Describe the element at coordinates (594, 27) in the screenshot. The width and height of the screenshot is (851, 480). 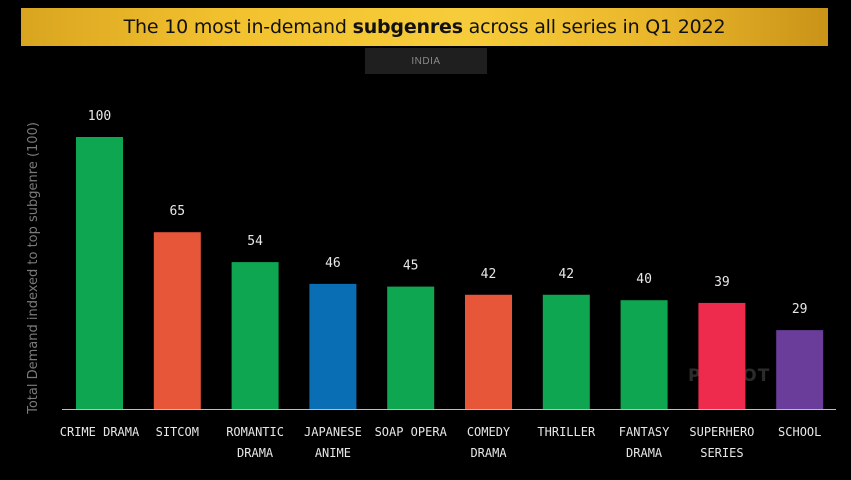
I see `title-suffix: across all series in Q1 2022` at that location.